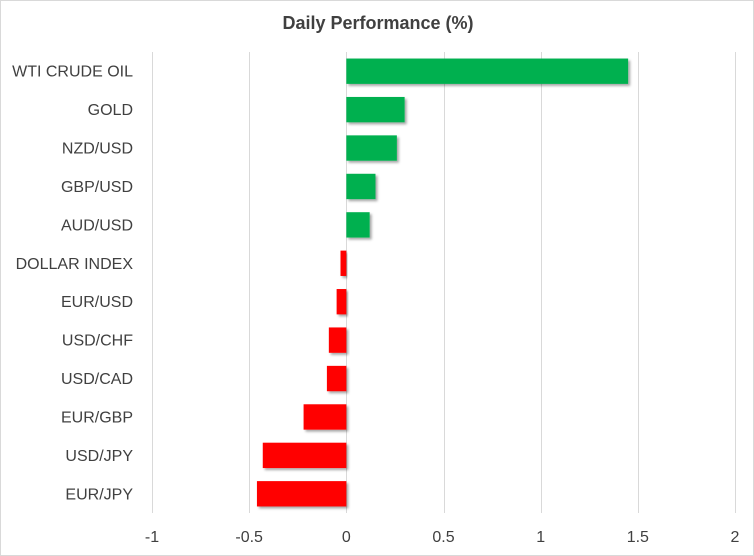 This screenshot has width=754, height=556. What do you see at coordinates (346, 537) in the screenshot?
I see `x-tick-label: 0` at bounding box center [346, 537].